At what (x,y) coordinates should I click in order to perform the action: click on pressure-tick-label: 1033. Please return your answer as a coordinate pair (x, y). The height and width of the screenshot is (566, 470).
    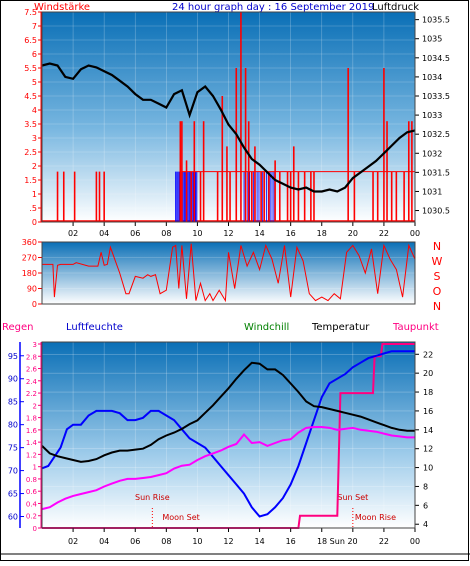
    Looking at the image, I should click on (432, 115).